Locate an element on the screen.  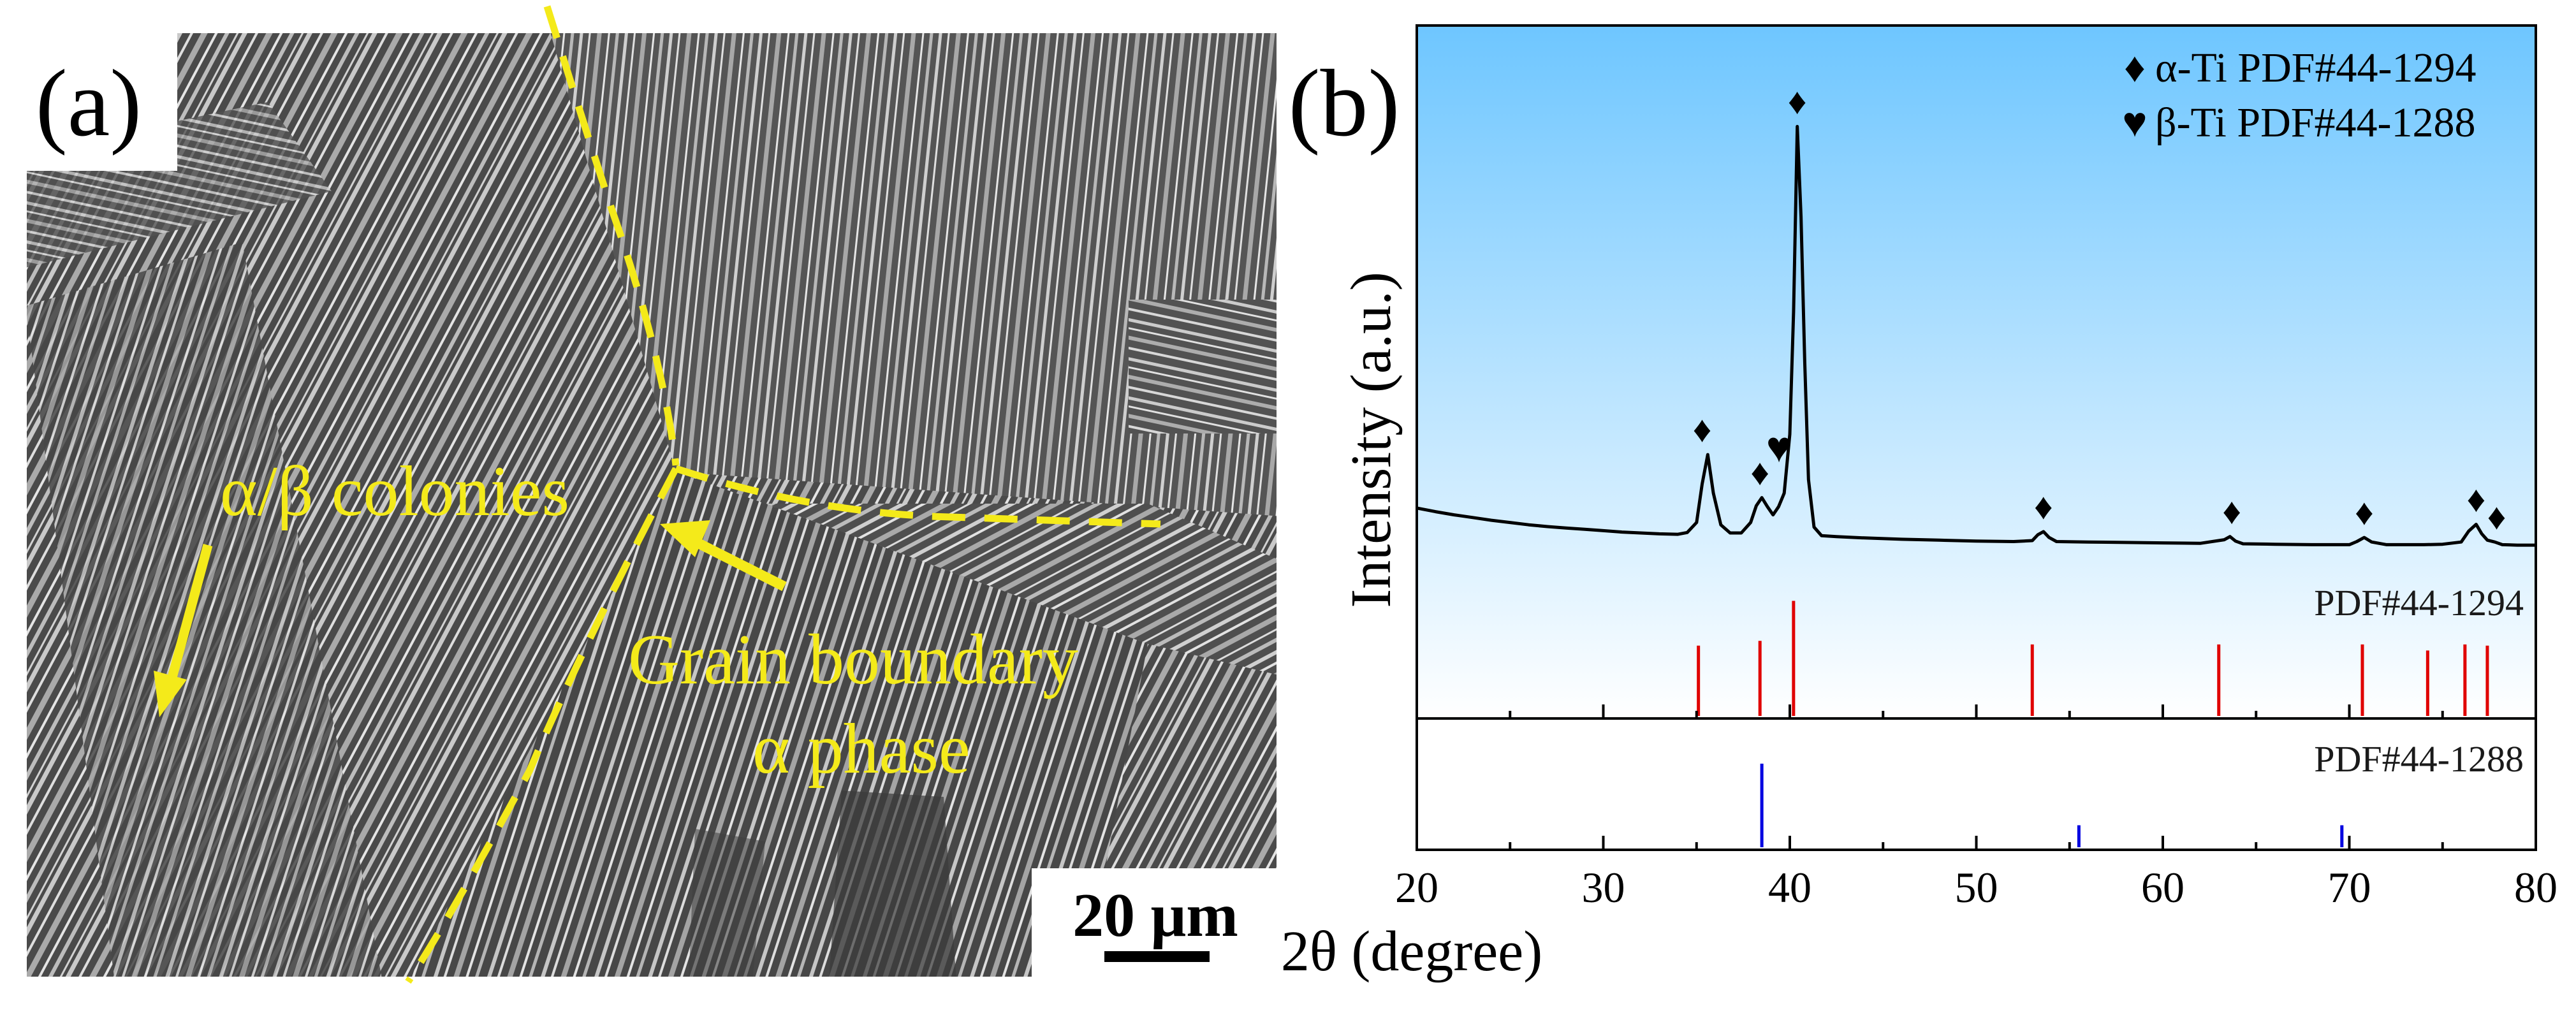
colonies-arrow is located at coordinates (189, 614).